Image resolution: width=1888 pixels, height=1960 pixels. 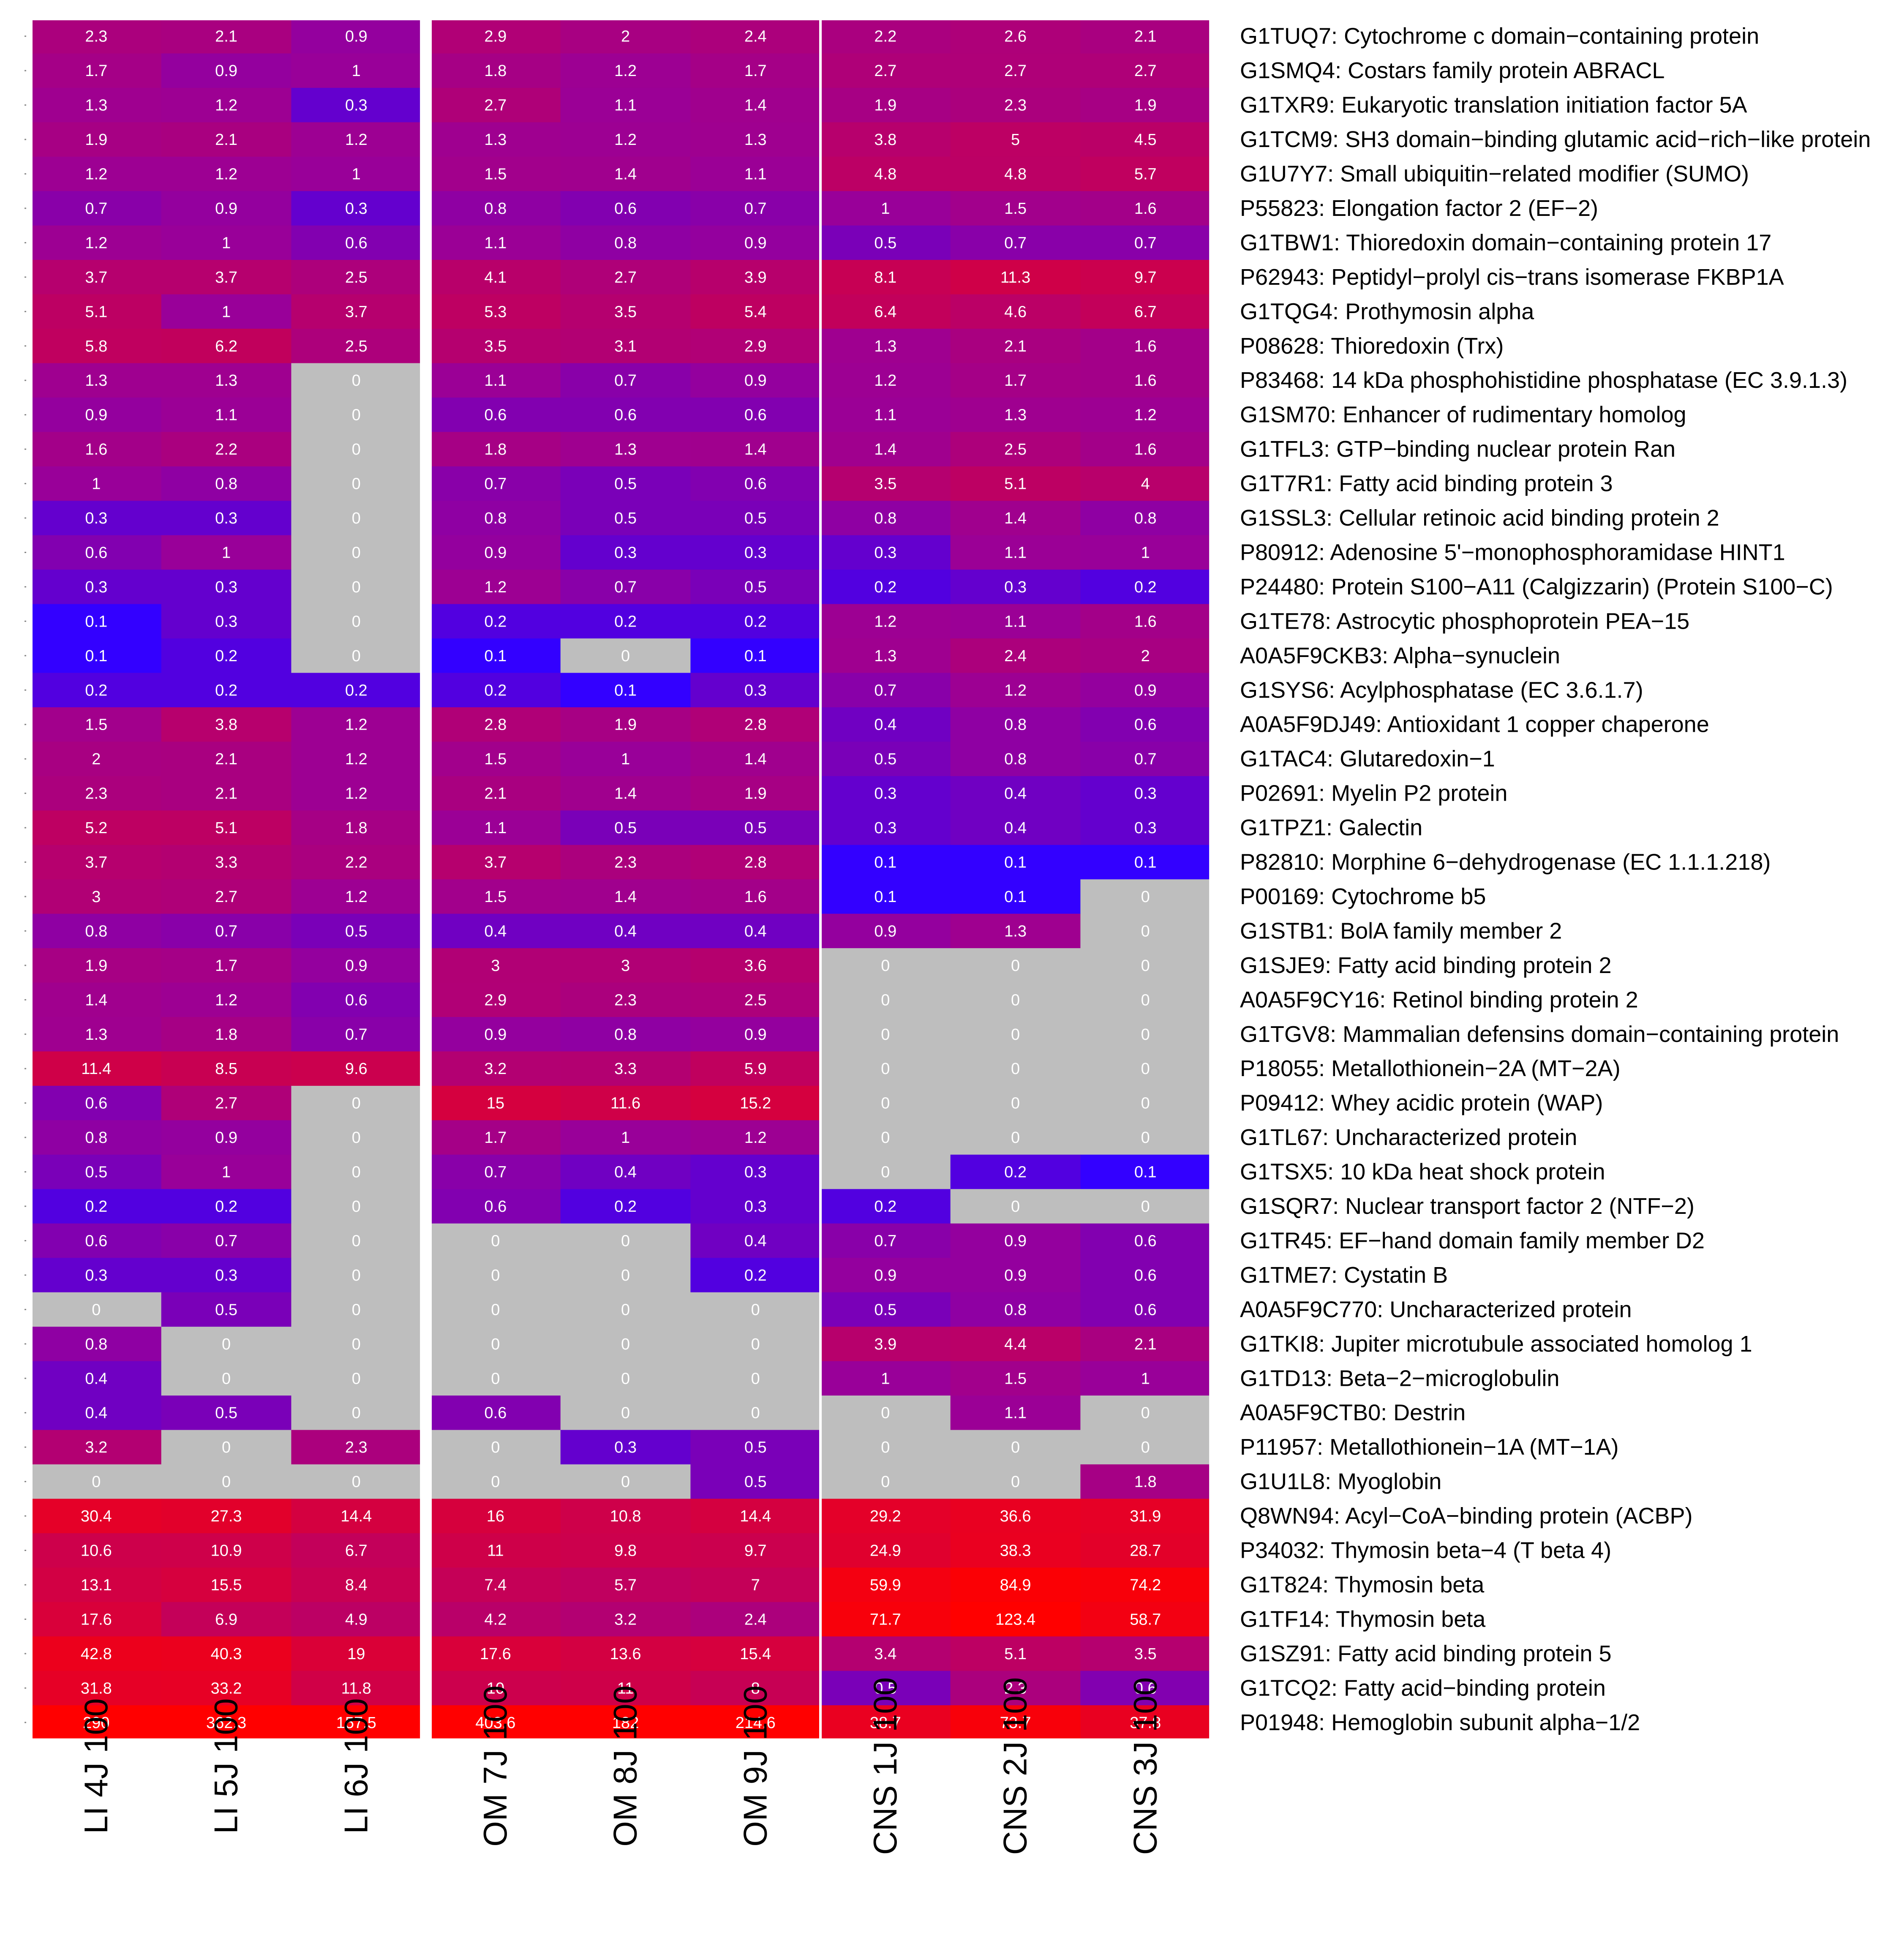 What do you see at coordinates (1015, 105) in the screenshot?
I see `cell-value-label: 2.3` at bounding box center [1015, 105].